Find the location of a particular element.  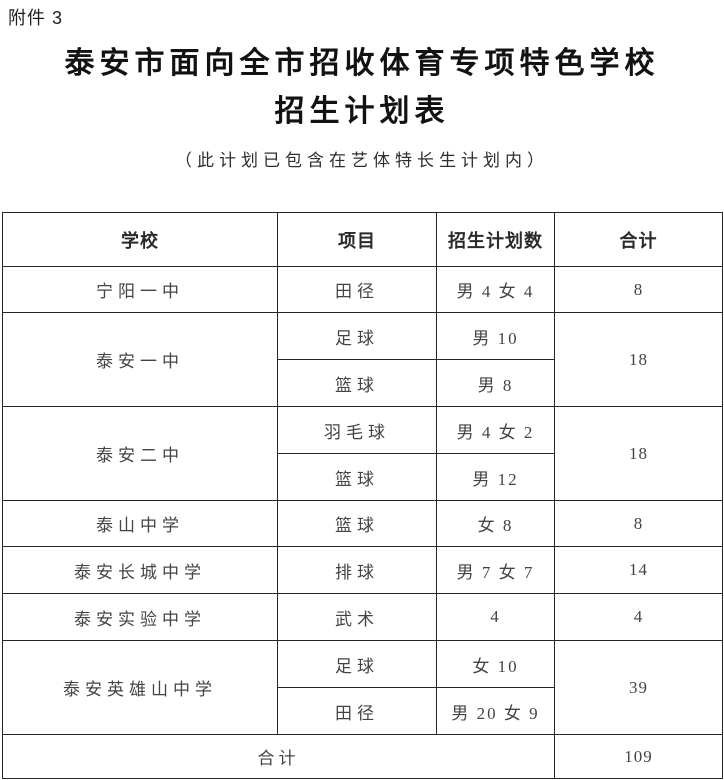

total-cell: 4 is located at coordinates (638, 617).